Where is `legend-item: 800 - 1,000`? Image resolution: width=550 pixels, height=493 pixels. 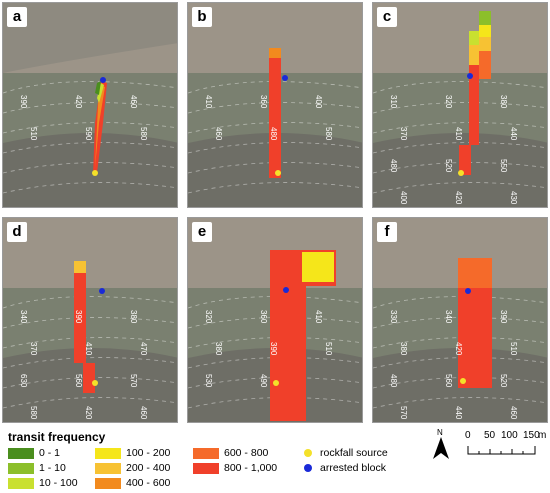 legend-item: 800 - 1,000 is located at coordinates (243, 469).